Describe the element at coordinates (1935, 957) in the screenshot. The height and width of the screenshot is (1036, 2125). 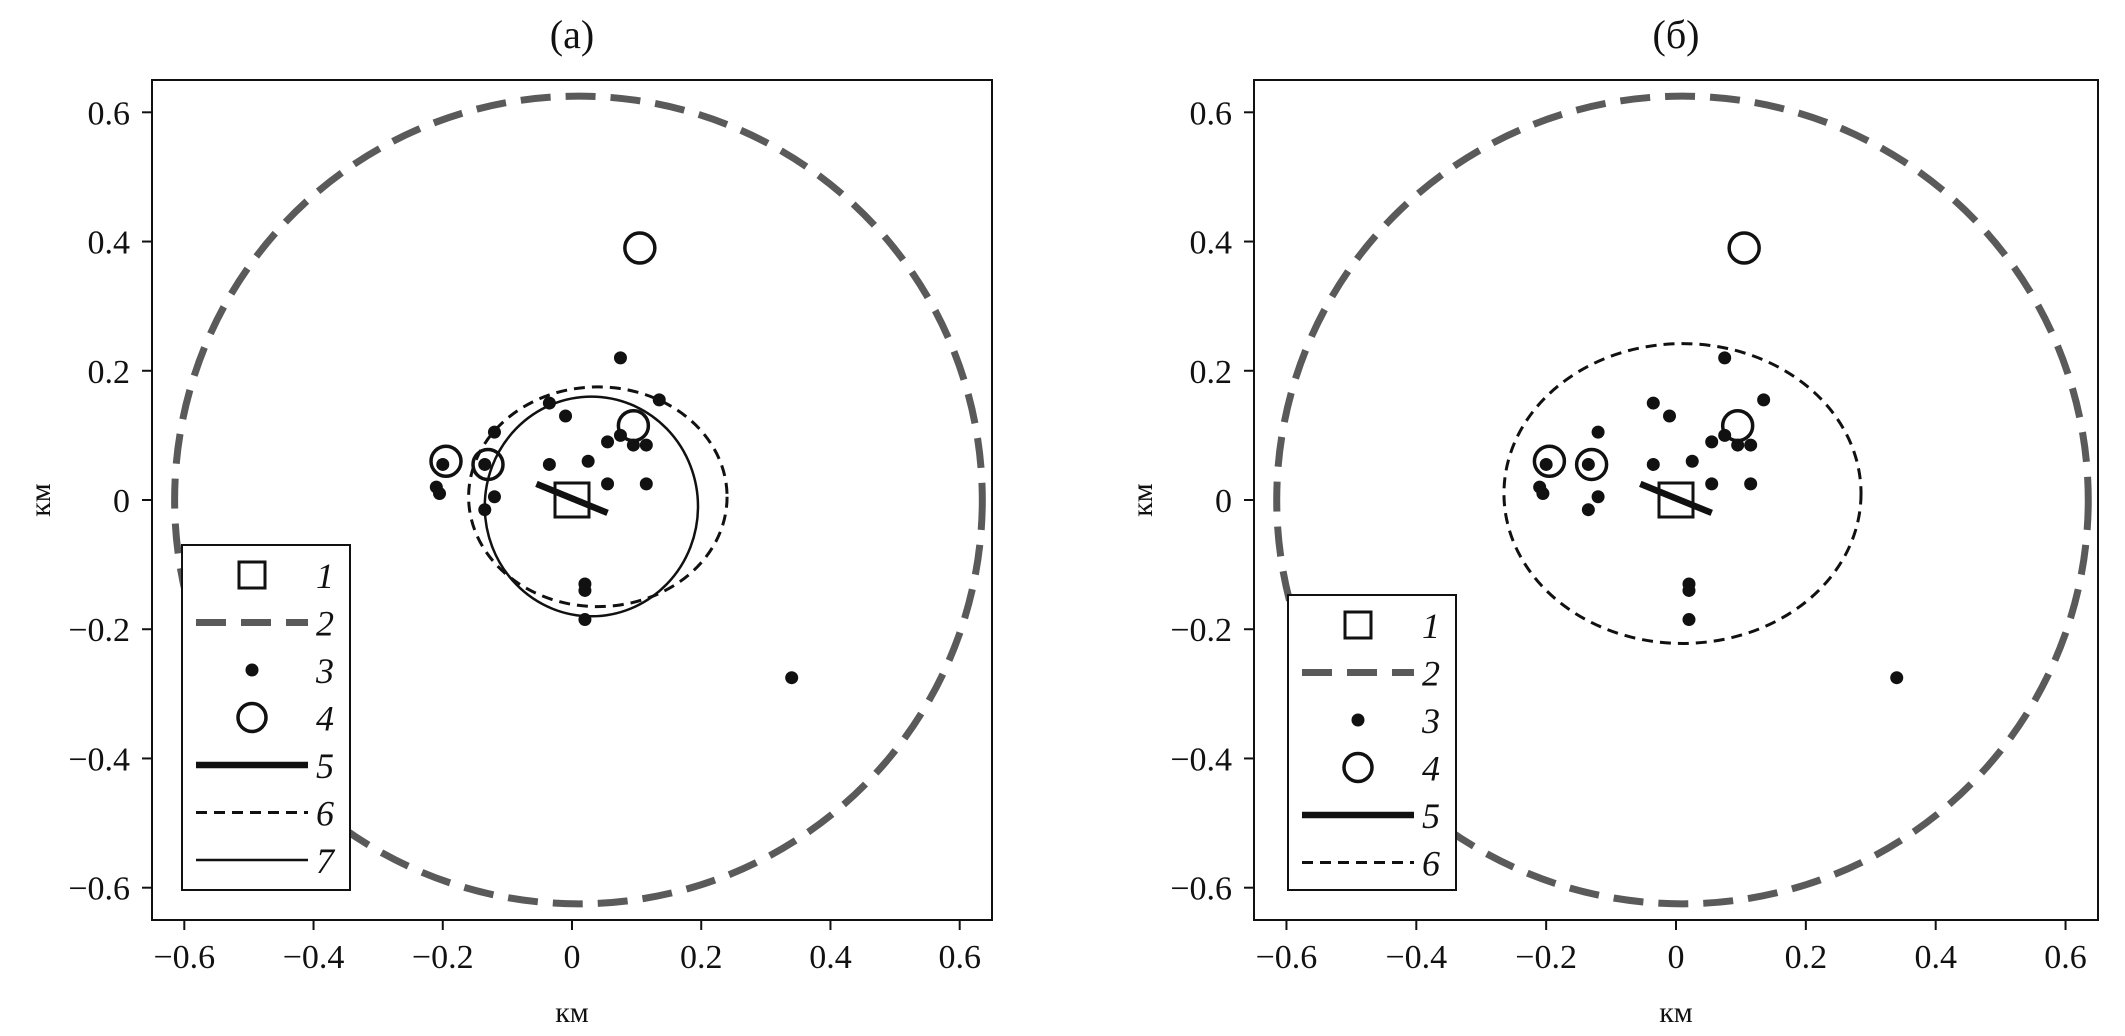
I see `panel-b-x-tick-label: 0.4` at that location.